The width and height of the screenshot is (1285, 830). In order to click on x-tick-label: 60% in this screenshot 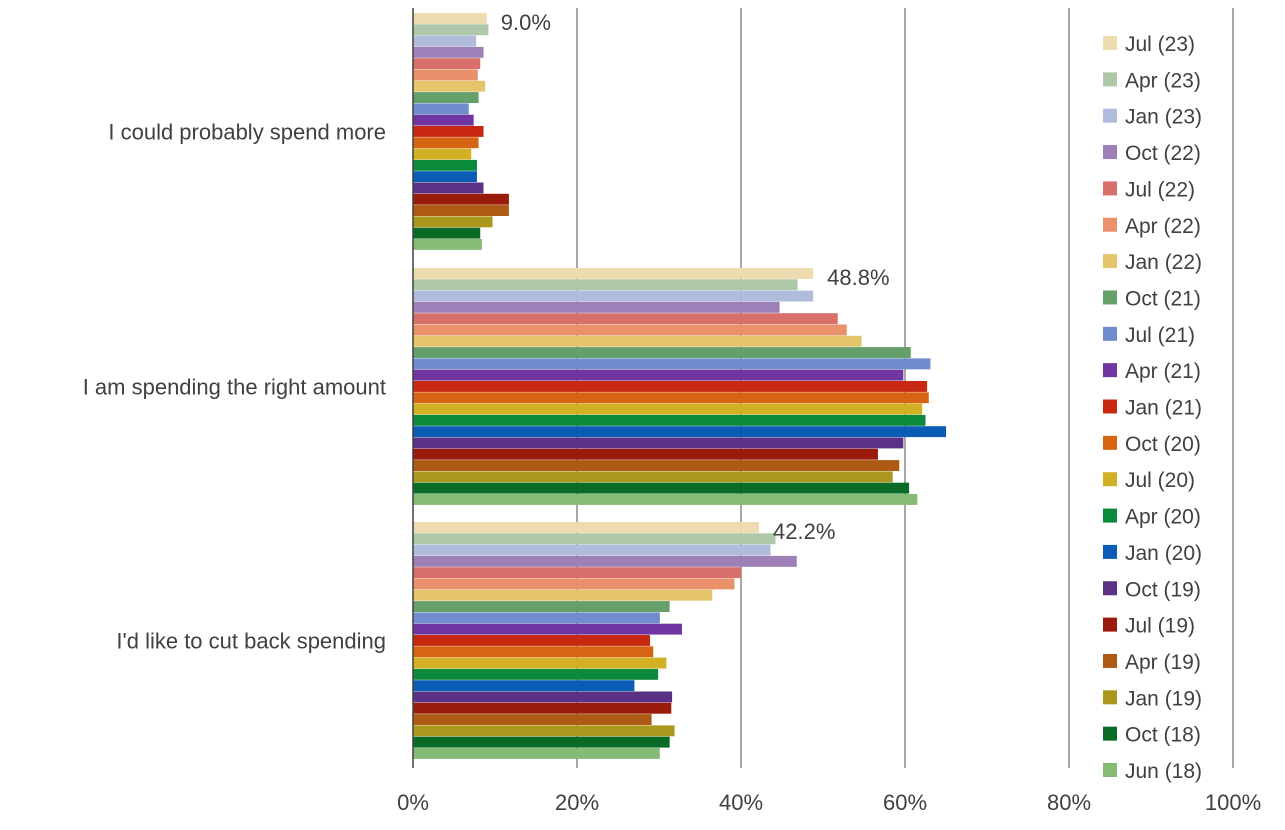, I will do `click(905, 802)`.